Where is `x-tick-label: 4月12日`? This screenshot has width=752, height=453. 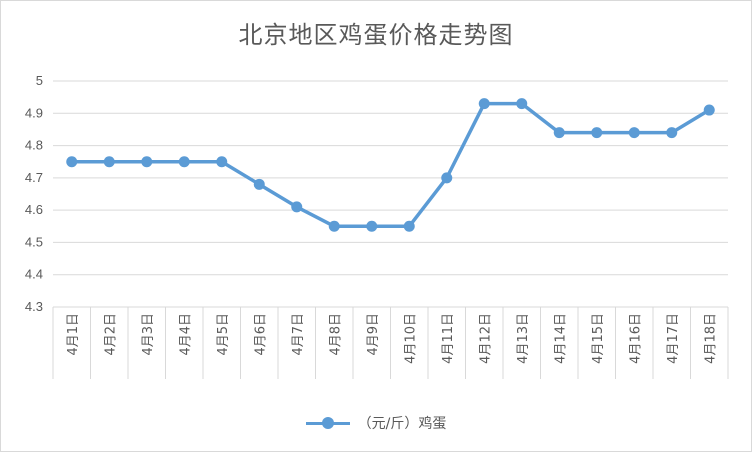
x-tick-label: 4月12日 is located at coordinates (485, 338).